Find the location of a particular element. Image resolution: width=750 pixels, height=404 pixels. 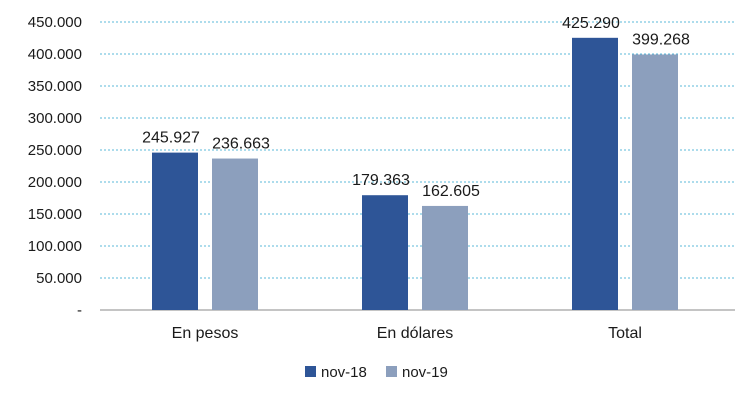

y-tick-label: 400.000 is located at coordinates (55, 54).